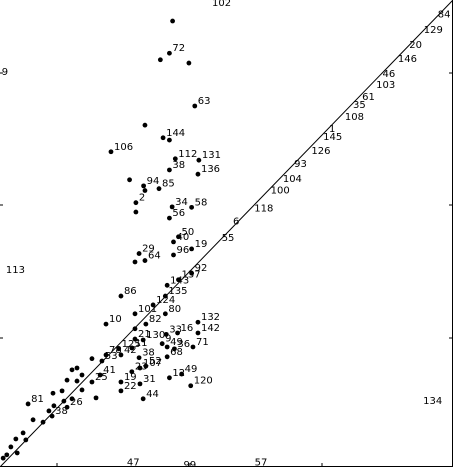 This screenshot has height=467, width=453. What do you see at coordinates (178, 373) in the screenshot?
I see `point-label: 12` at bounding box center [178, 373].